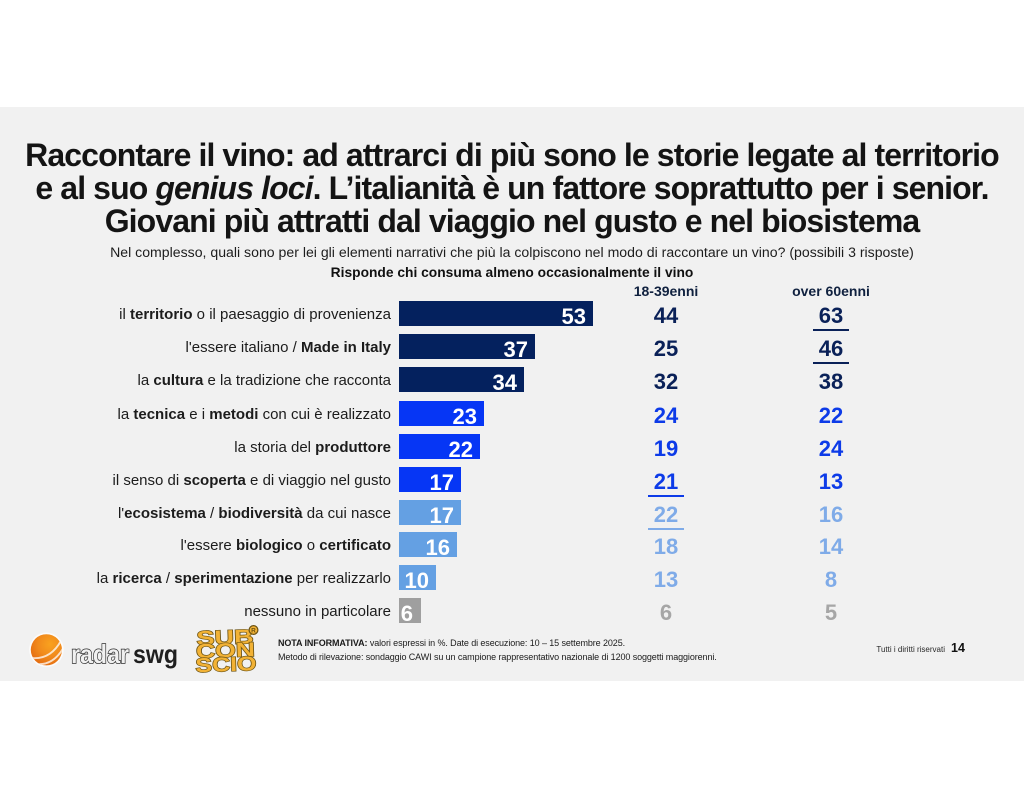 This screenshot has height=791, width=1024. What do you see at coordinates (253, 630) in the screenshot?
I see `svg-text: R` at bounding box center [253, 630].